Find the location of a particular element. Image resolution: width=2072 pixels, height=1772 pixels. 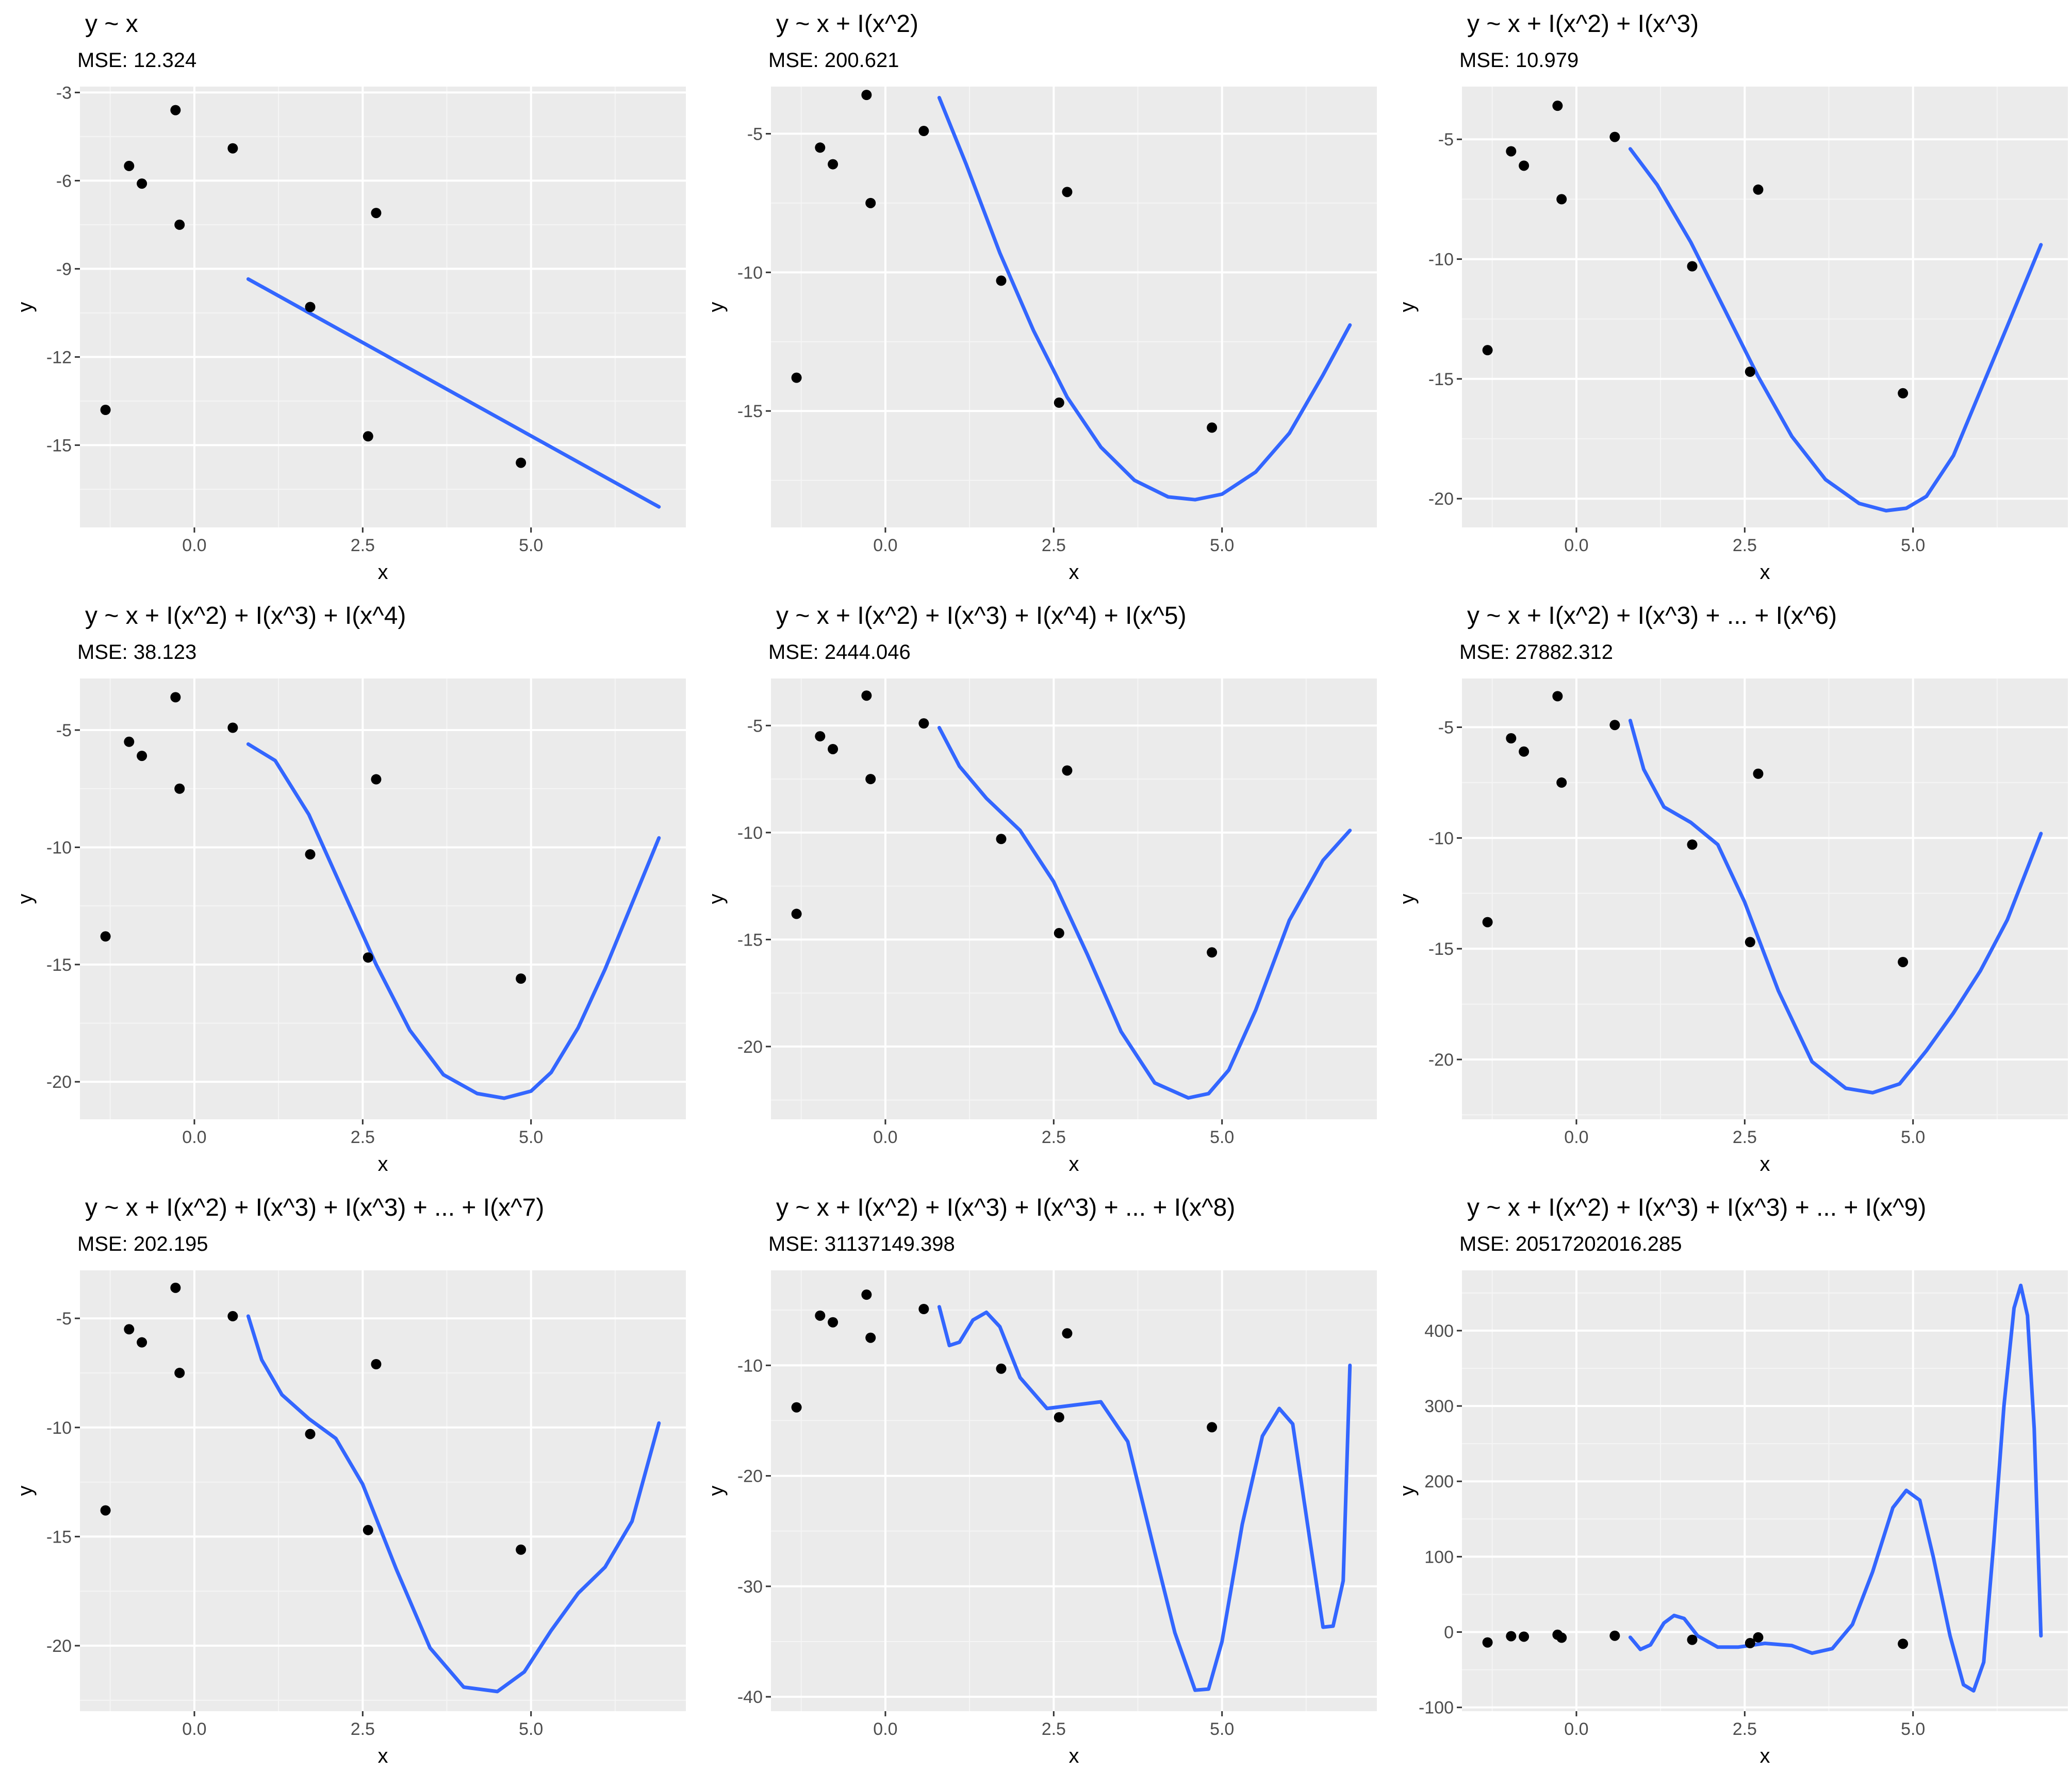

chart-panel-1: y ~ x MSE: 12.324 0.0 2.5 5.0 -15 -12 -9 -6 -3 x y is located at coordinates (350, 297).